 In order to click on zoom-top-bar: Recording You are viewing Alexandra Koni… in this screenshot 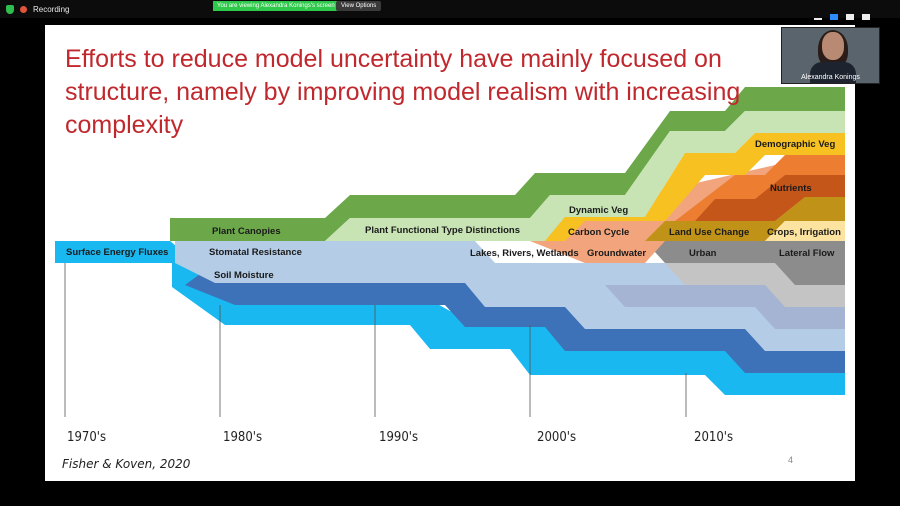, I will do `click(450, 9)`.